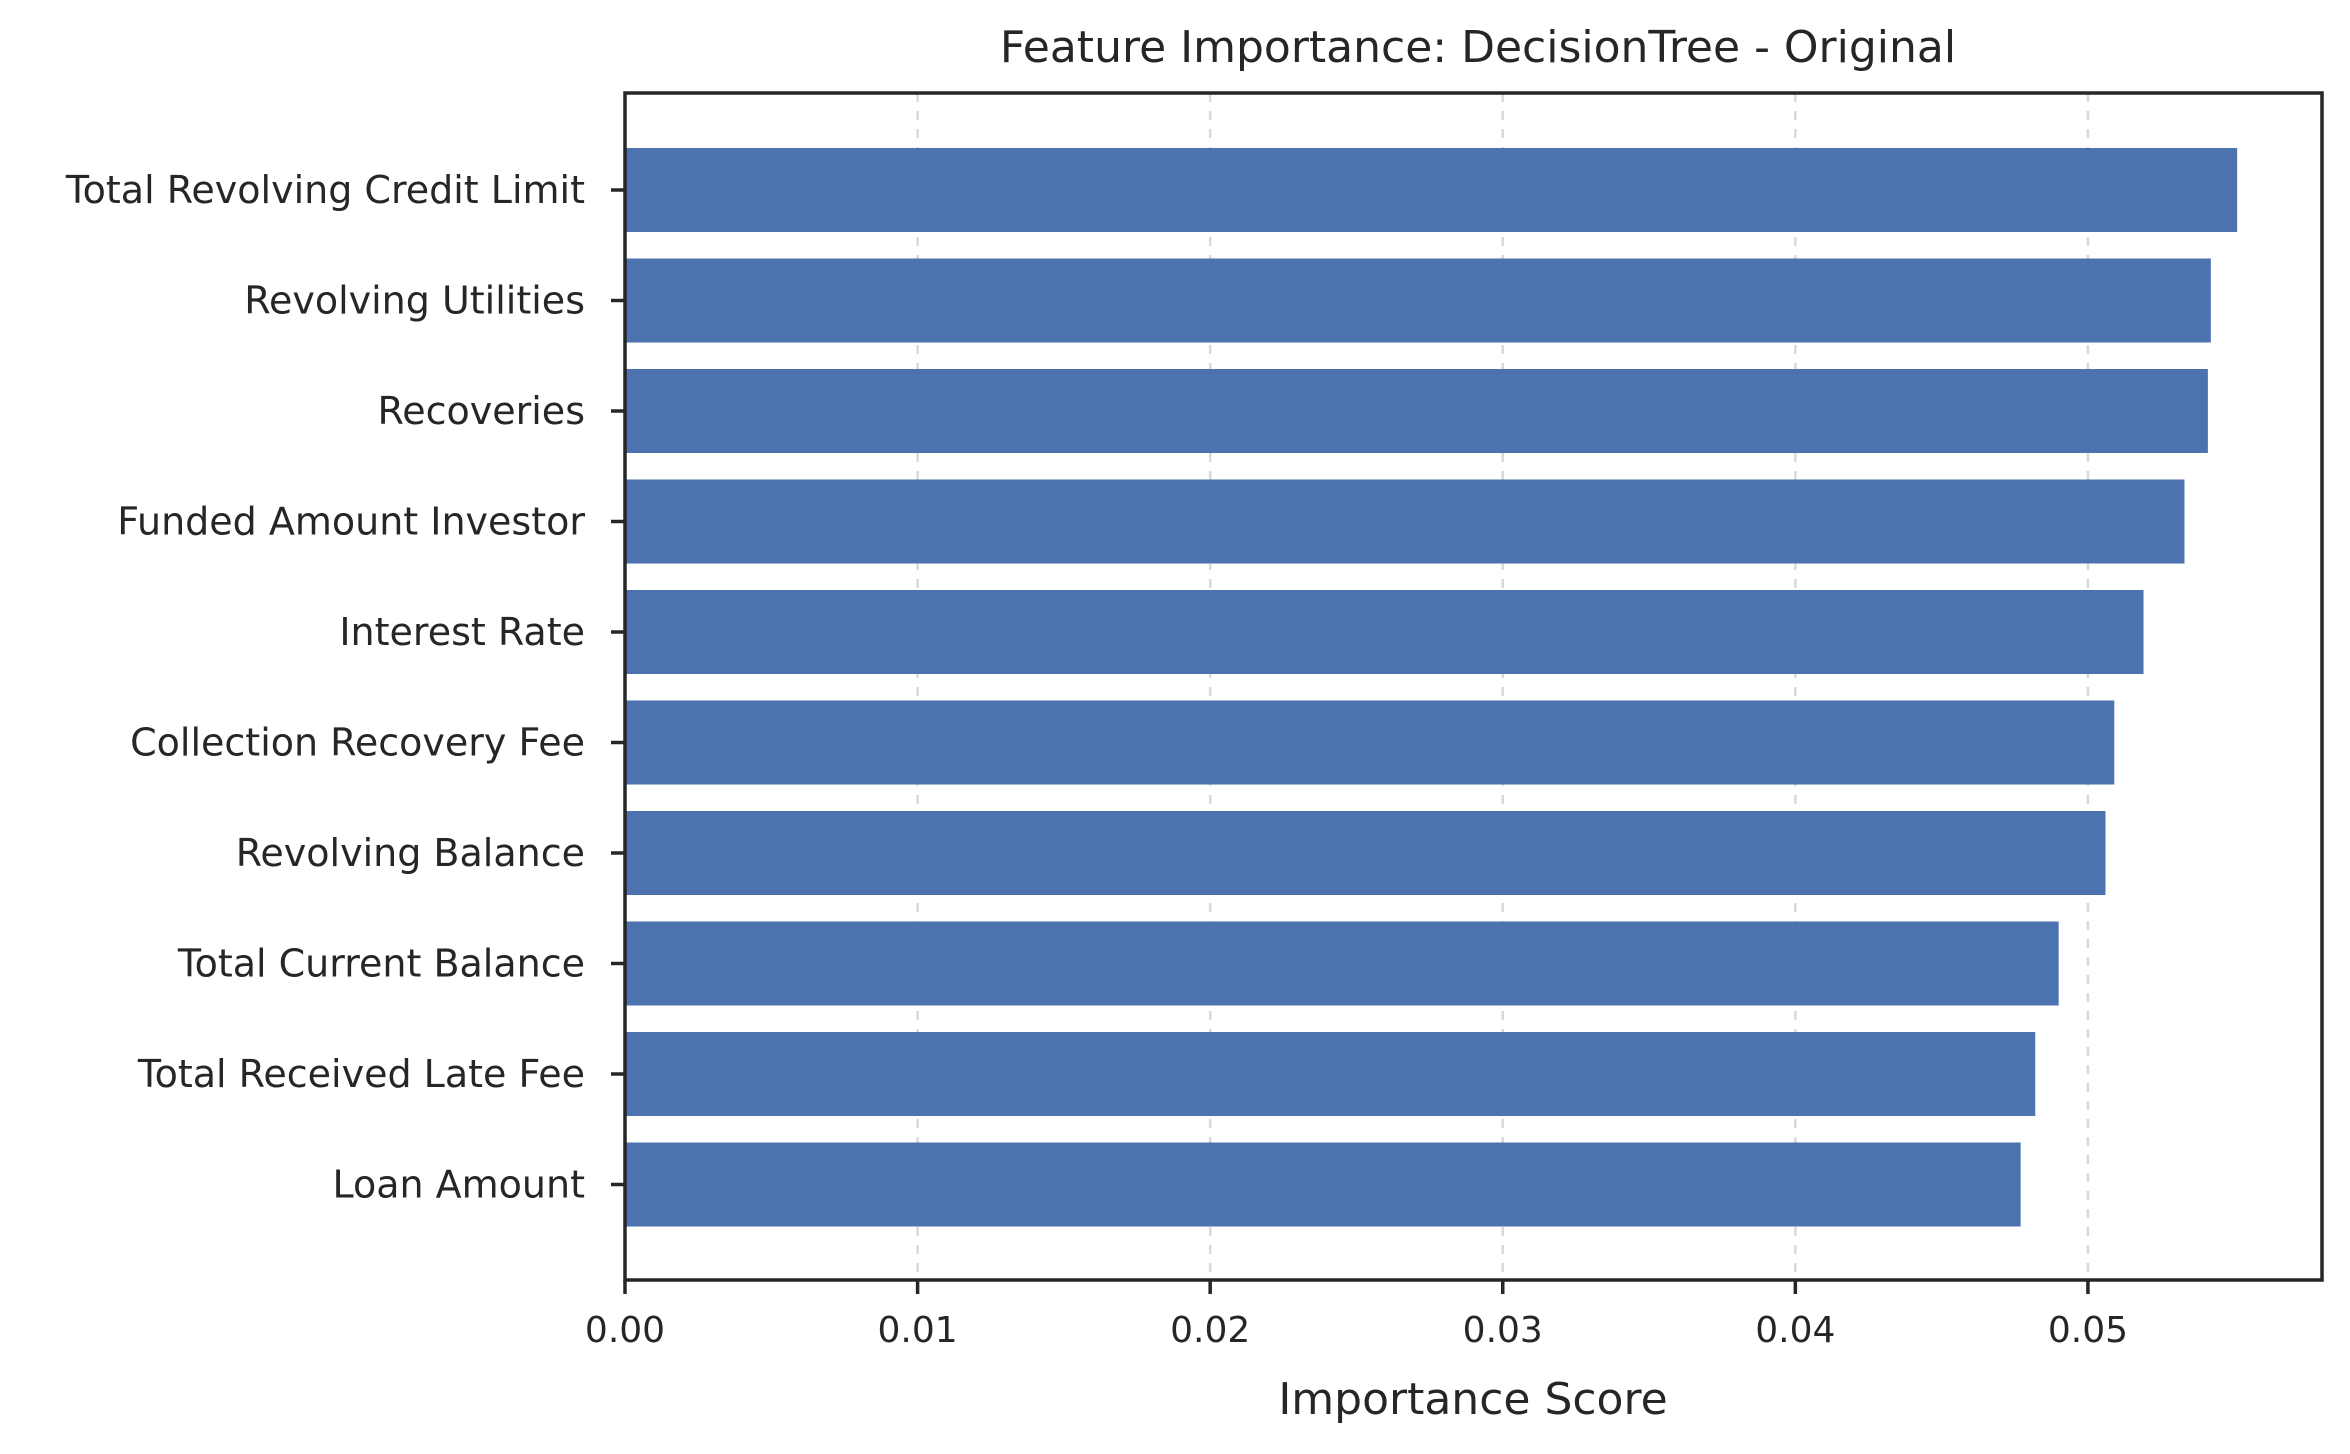 Image resolution: width=2350 pixels, height=1454 pixels. What do you see at coordinates (361, 1074) in the screenshot?
I see `y-tick-label: Total Received Late Fee` at bounding box center [361, 1074].